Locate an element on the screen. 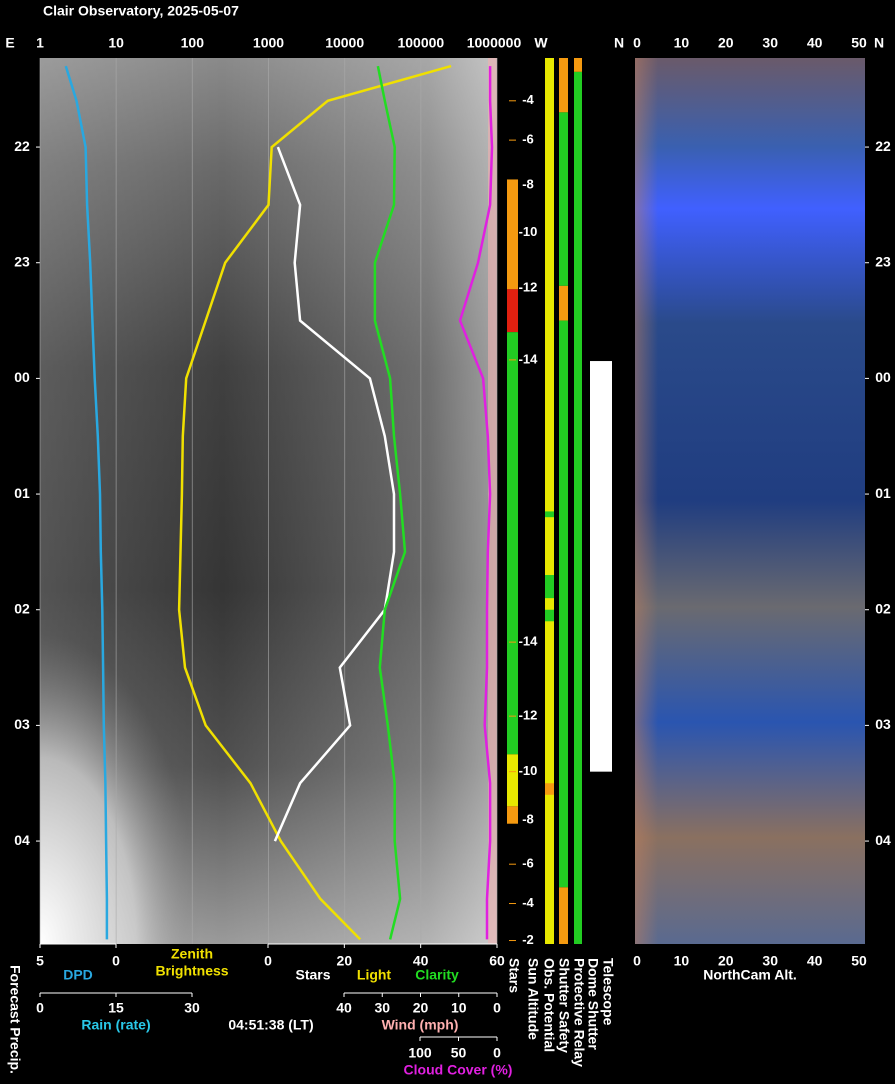  x-tick-label: 10000 is located at coordinates (344, 43).